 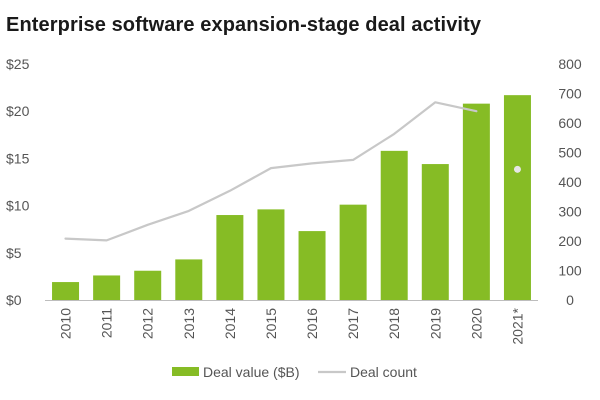 I want to click on left-axis-tick-label: $20, so click(x=18, y=111).